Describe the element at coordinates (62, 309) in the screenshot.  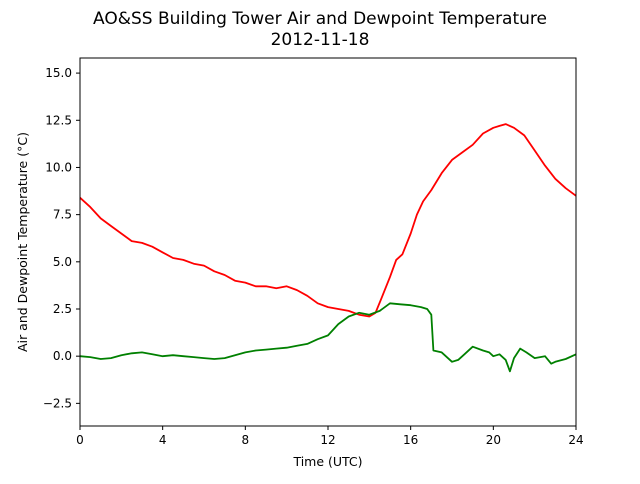
I see `y-tick-label: 2.5` at that location.